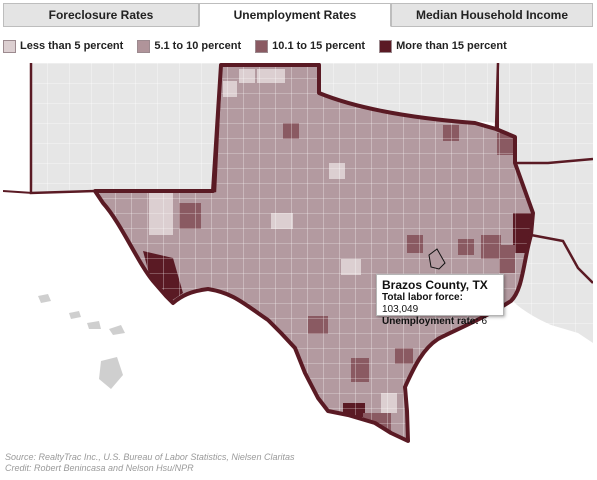 This screenshot has width=597, height=480. I want to click on brazos-county, so click(437, 259).